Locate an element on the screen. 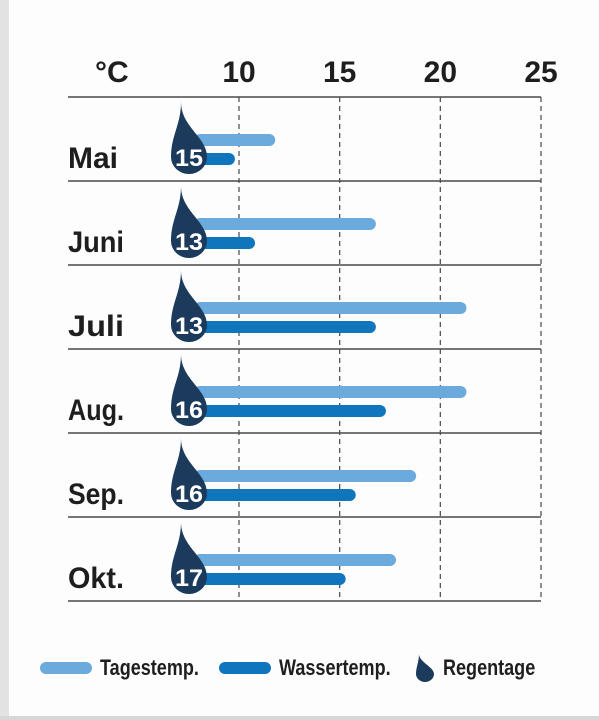 This screenshot has height=720, width=599. regentage-value-Mai: 15 is located at coordinates (189, 158).